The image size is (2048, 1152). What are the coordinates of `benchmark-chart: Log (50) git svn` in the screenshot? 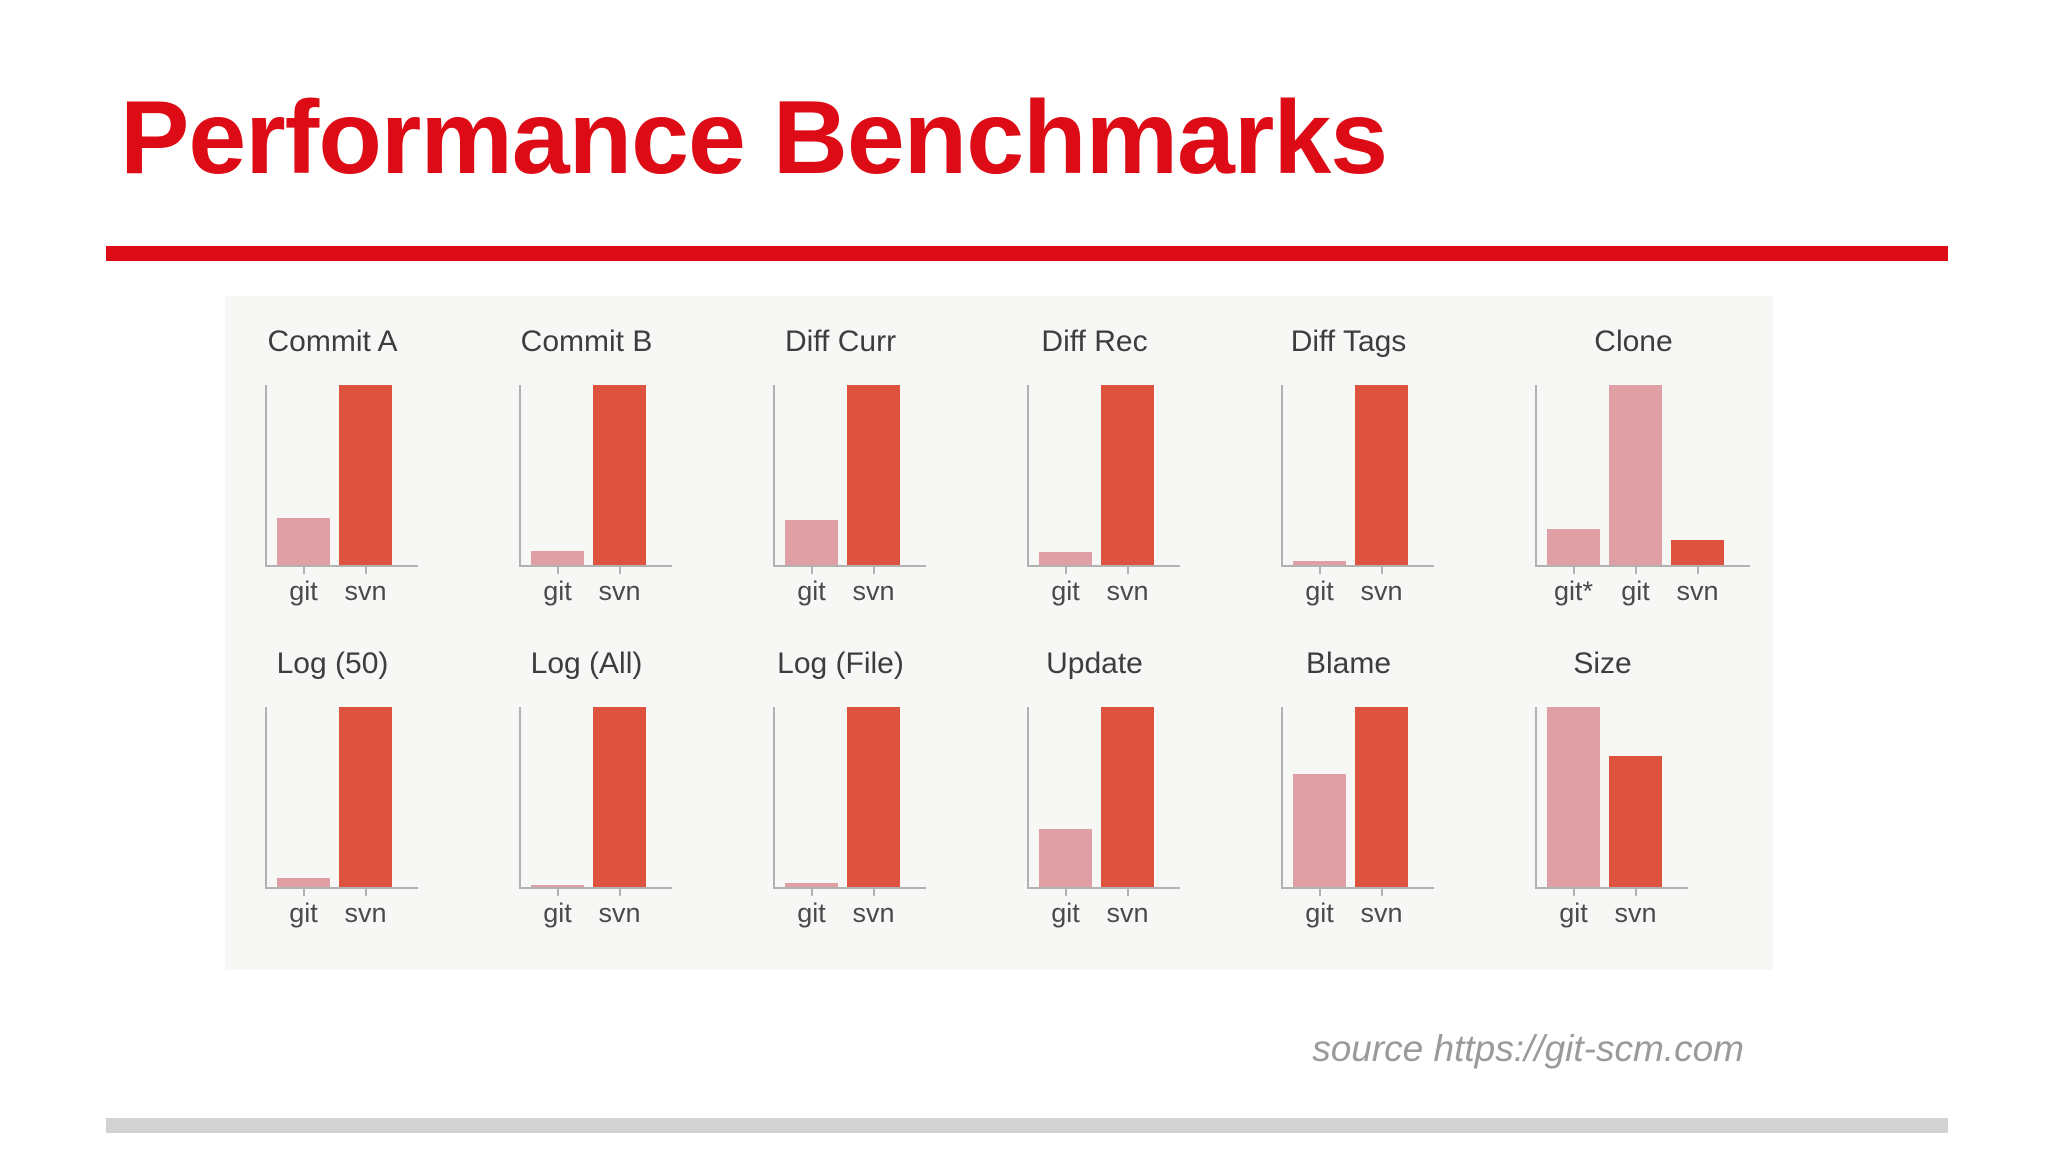 It's located at (370, 796).